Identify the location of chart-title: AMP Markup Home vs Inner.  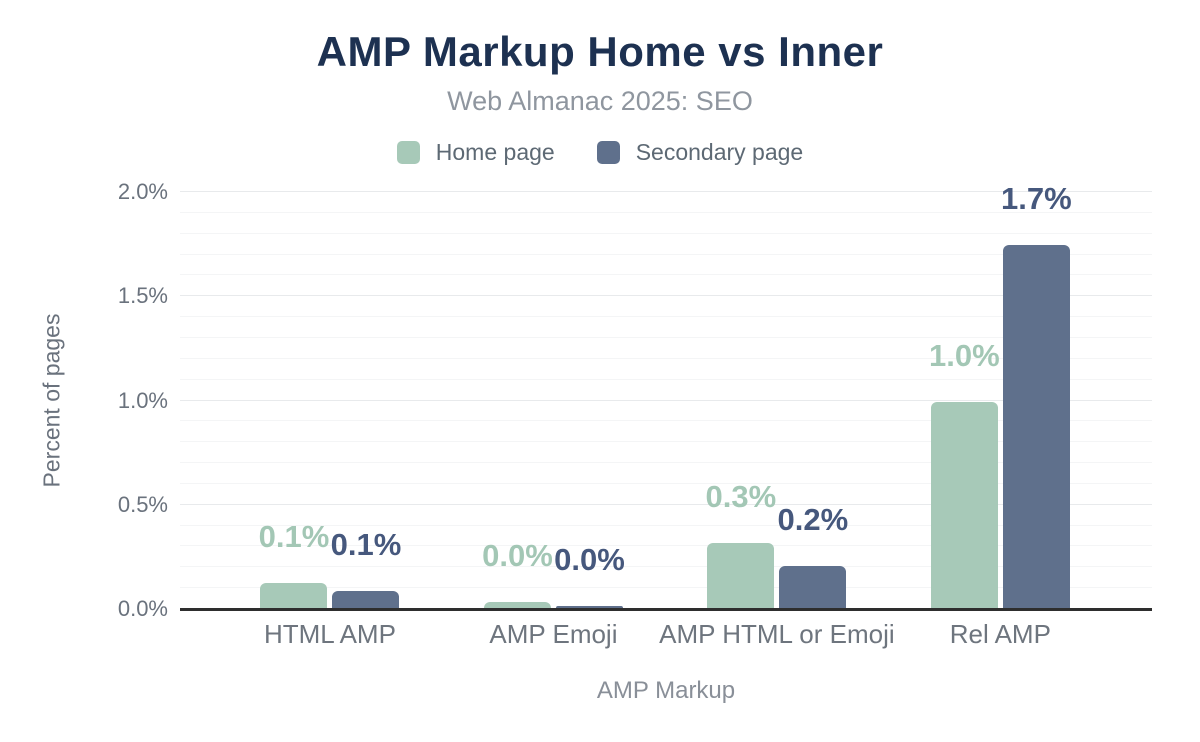
(600, 51).